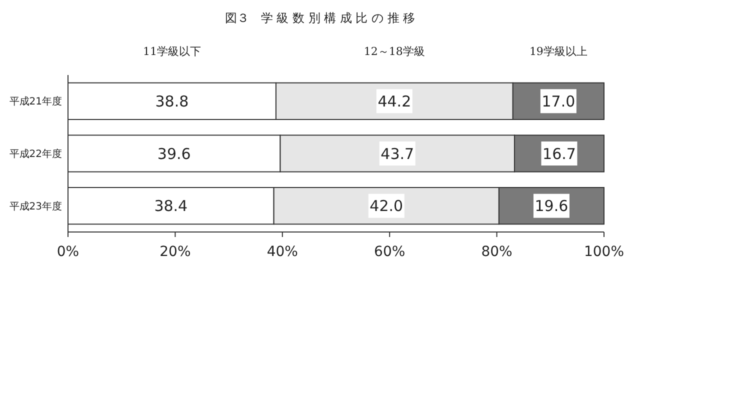 This screenshot has width=740, height=397. I want to click on y-tick-label: 平成23年度, so click(35, 206).